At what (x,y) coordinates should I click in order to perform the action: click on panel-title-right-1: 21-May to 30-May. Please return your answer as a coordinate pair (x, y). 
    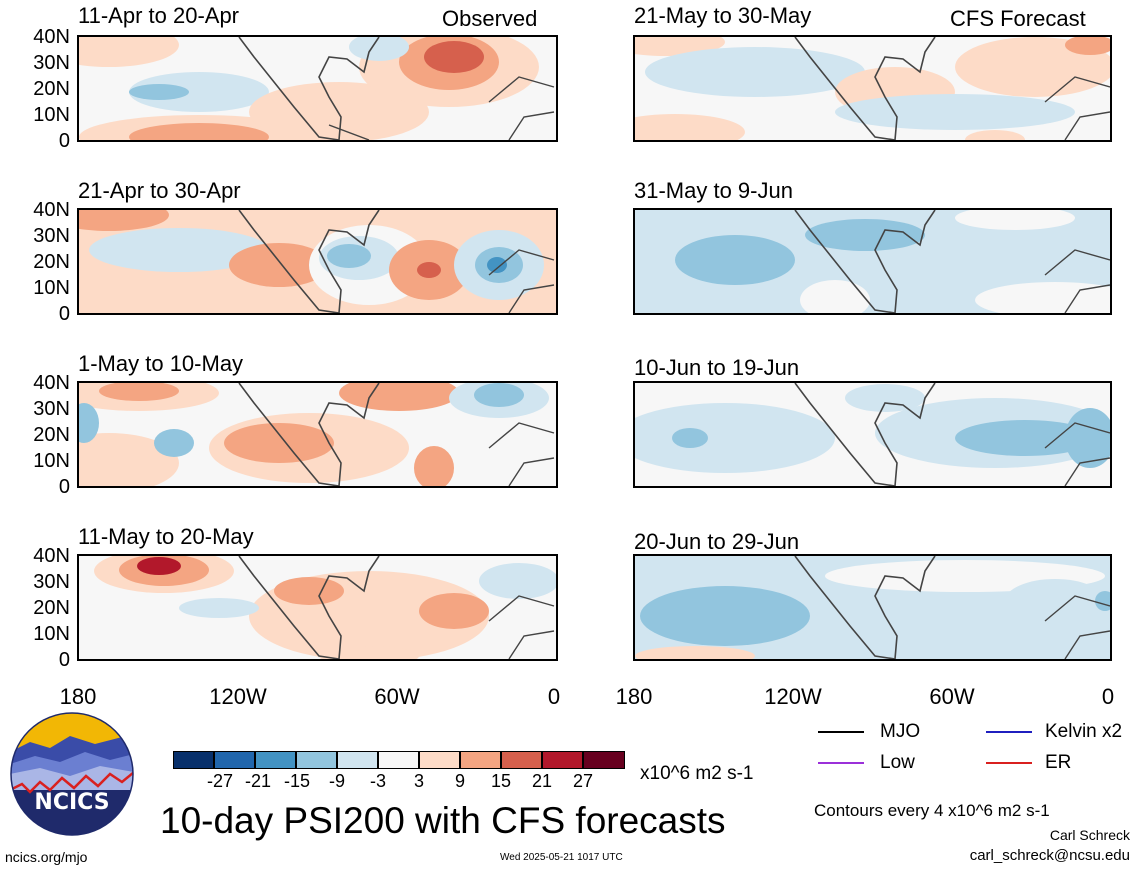
    Looking at the image, I should click on (723, 15).